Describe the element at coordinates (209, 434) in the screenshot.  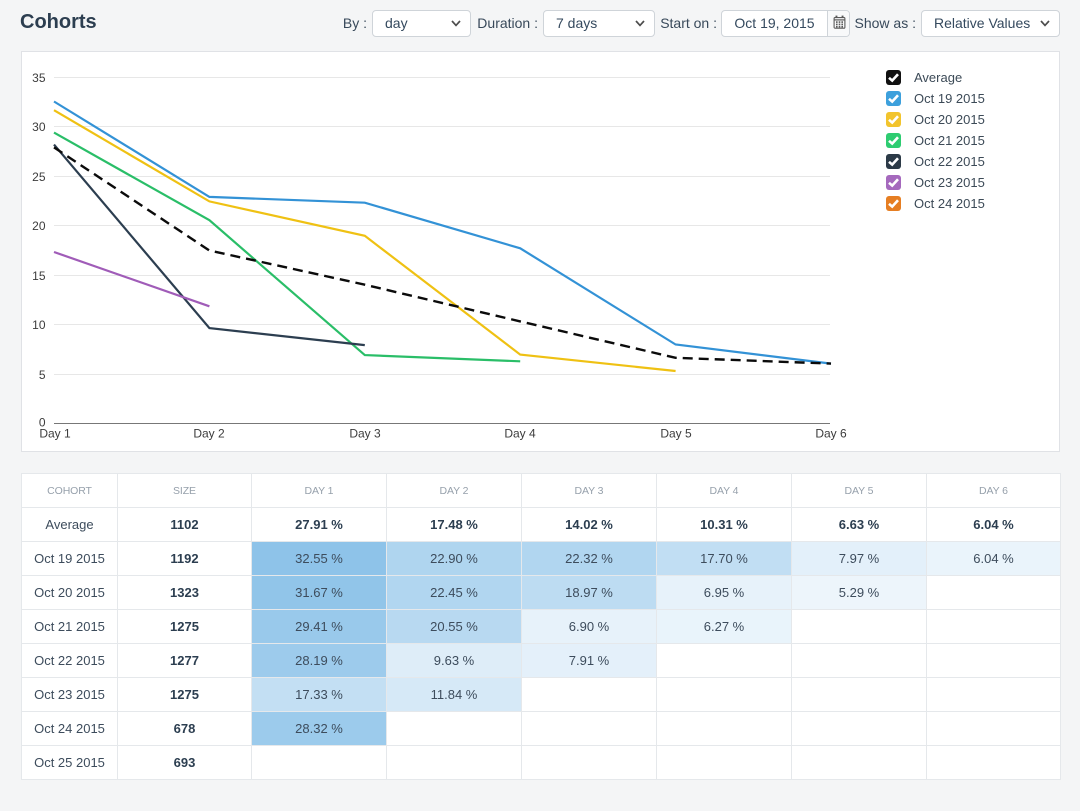
I see `svg-text: Day 2` at that location.